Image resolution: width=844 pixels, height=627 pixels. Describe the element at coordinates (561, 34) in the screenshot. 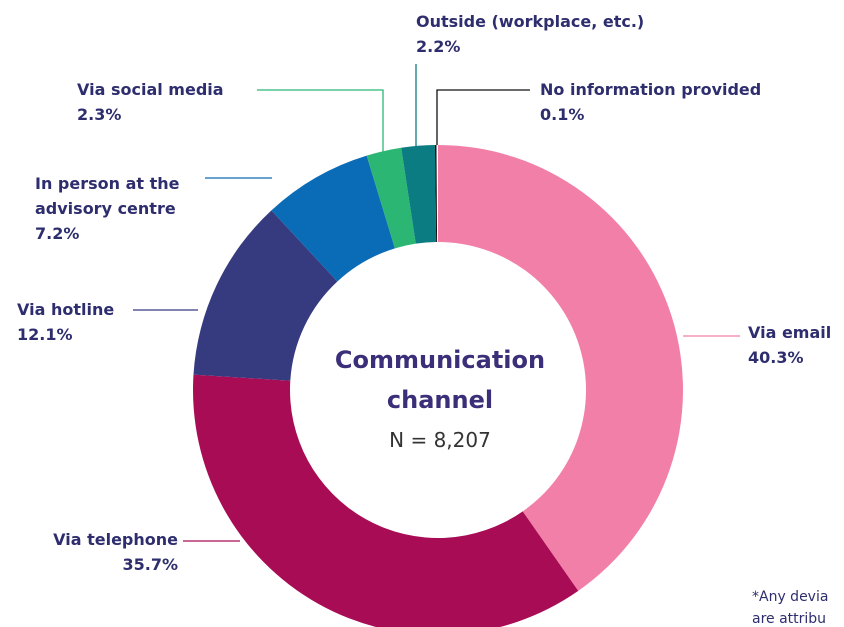

I see `slice-label: Outside (workplace, etc.) 2.2%` at that location.